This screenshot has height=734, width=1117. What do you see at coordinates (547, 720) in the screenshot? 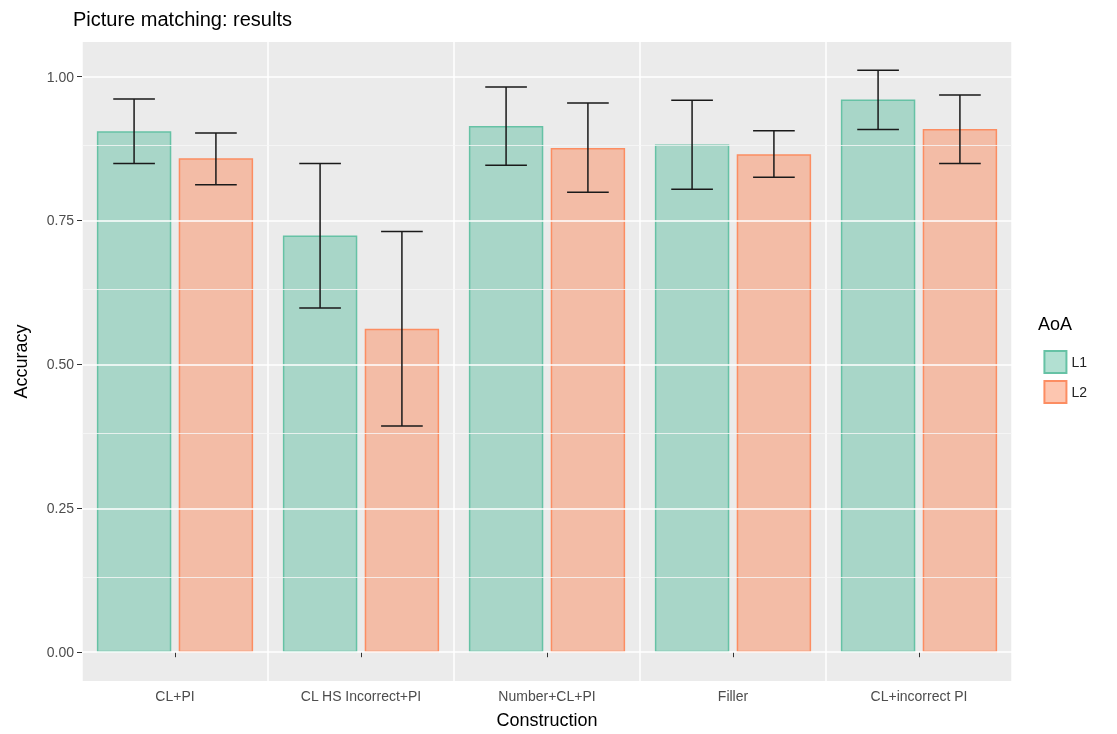
I see `x-axis-title: Construction` at bounding box center [547, 720].